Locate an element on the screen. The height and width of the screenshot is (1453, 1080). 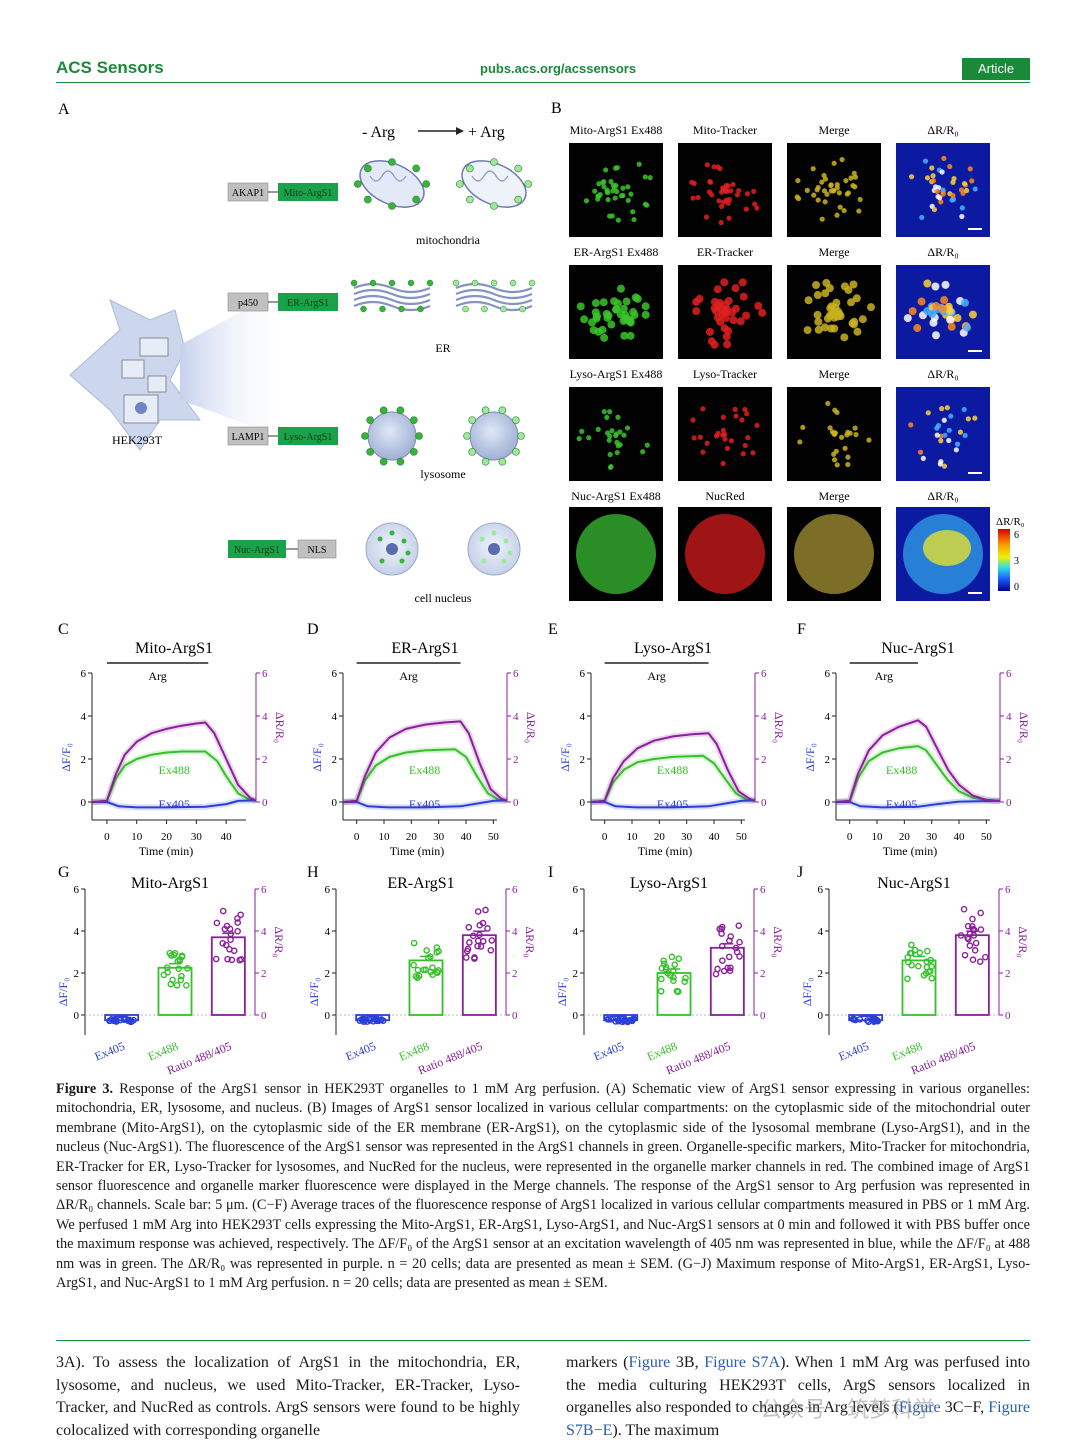
image-label: Merge is located at coordinates (833, 252).